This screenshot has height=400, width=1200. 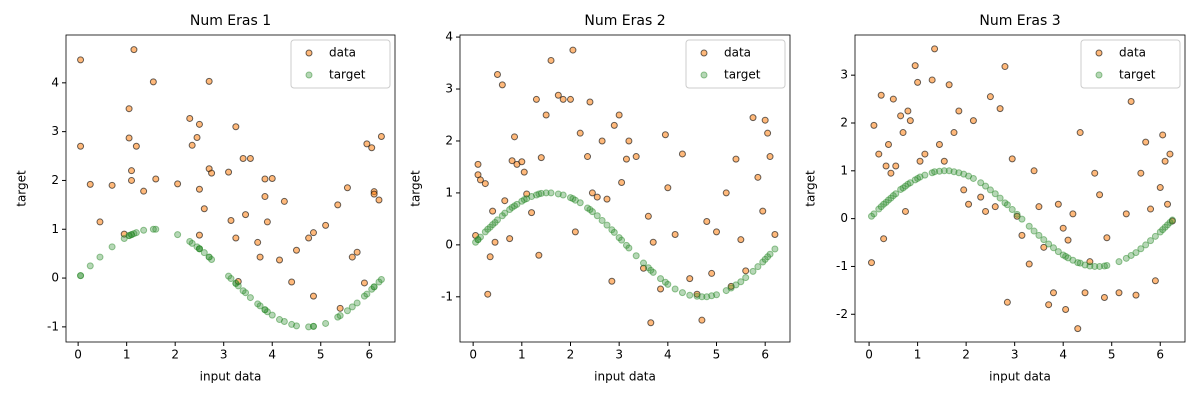 I want to click on y-tick-label: 4, so click(x=55, y=82).